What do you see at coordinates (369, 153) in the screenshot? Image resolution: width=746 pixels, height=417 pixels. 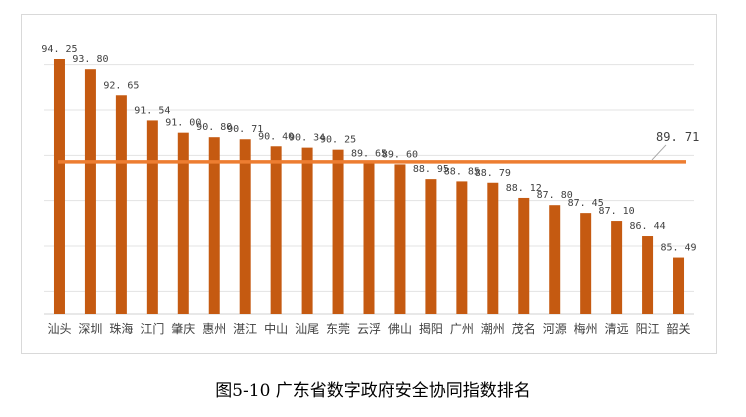 I see `data-label: 89. 65` at bounding box center [369, 153].